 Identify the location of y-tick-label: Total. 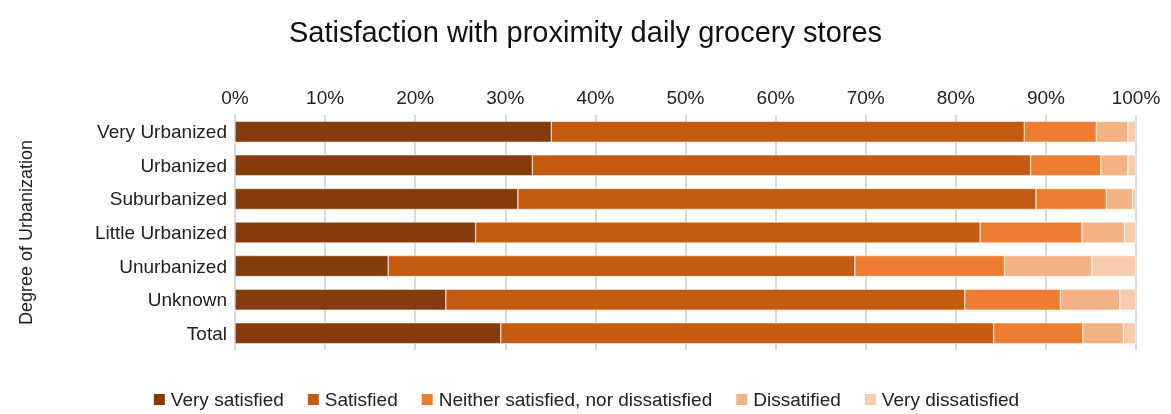
(206, 333).